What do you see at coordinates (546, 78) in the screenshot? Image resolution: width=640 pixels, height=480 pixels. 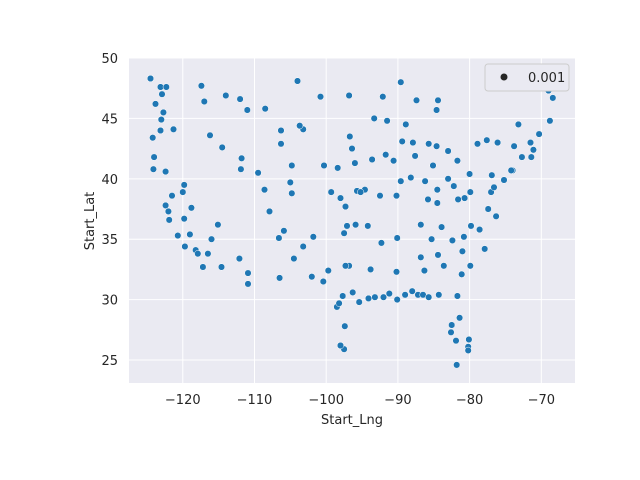 I see `legend-label: 0.001` at bounding box center [546, 78].